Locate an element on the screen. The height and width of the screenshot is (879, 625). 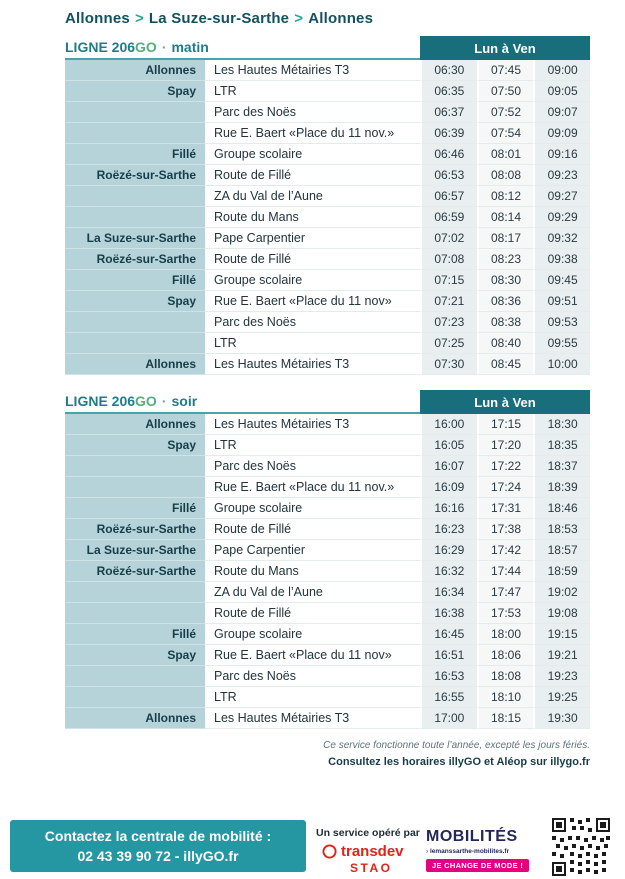
timetable-row: Route de Fillé 16:38 17:53 19:08 is located at coordinates (327, 613).